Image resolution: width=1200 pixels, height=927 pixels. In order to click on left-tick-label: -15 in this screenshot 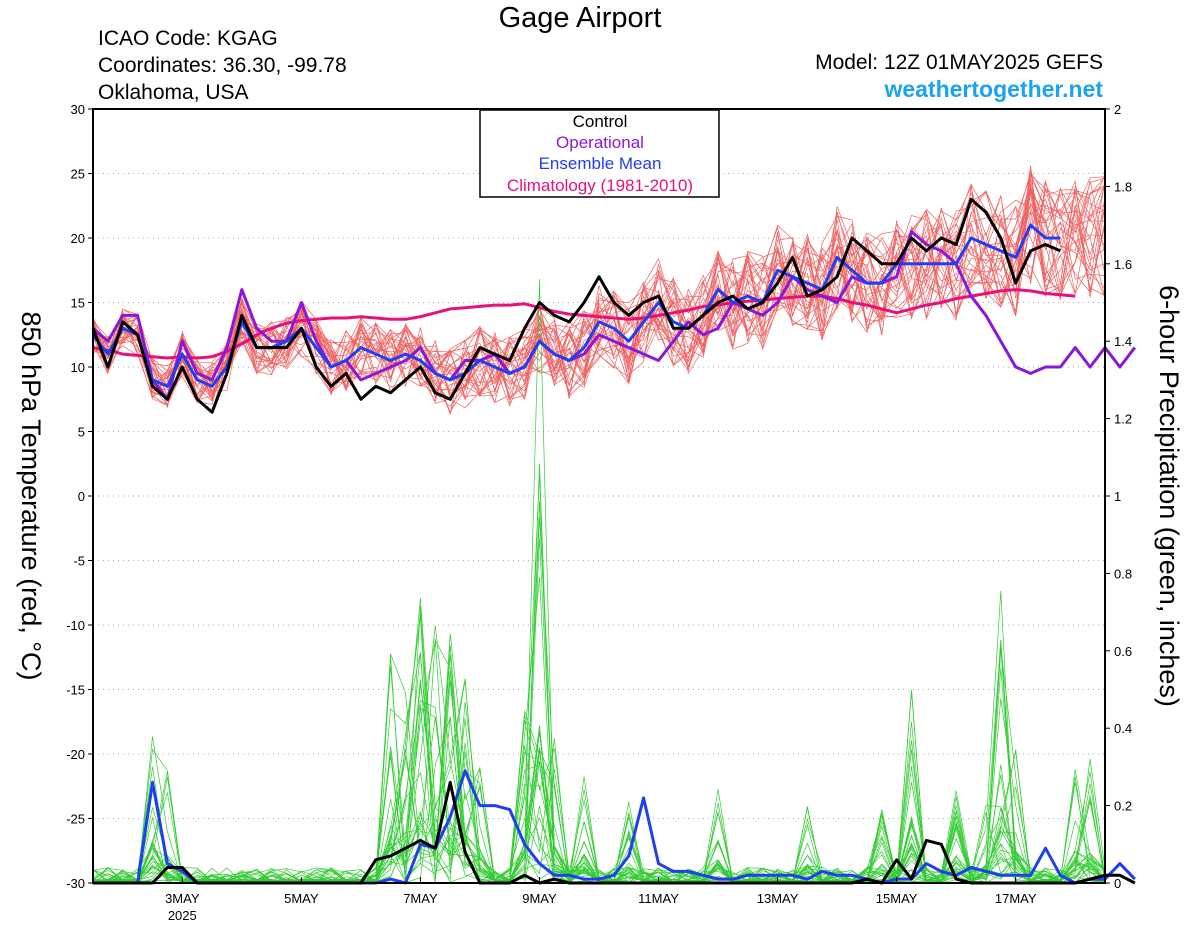, I will do `click(75, 690)`.